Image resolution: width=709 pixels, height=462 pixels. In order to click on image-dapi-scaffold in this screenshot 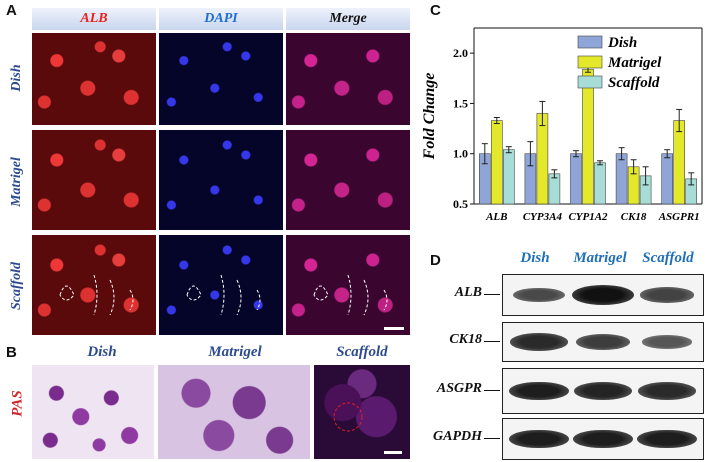, I will do `click(221, 285)`.